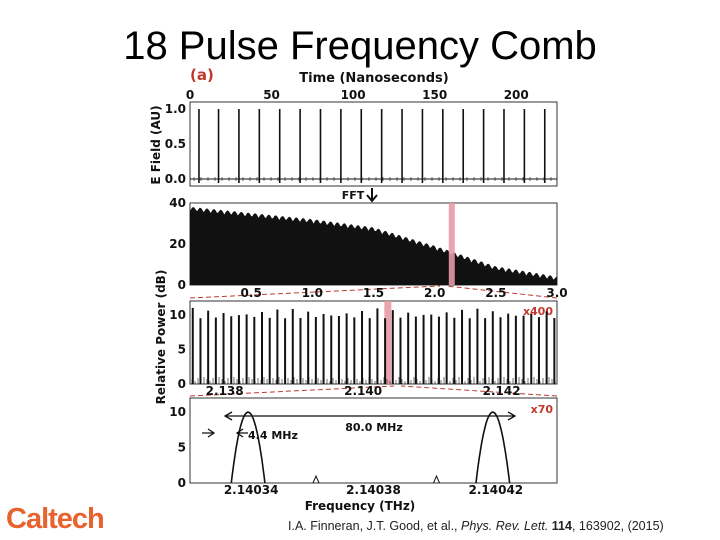 The height and width of the screenshot is (540, 720). What do you see at coordinates (373, 342) in the screenshot?
I see `panel3-frame` at bounding box center [373, 342].